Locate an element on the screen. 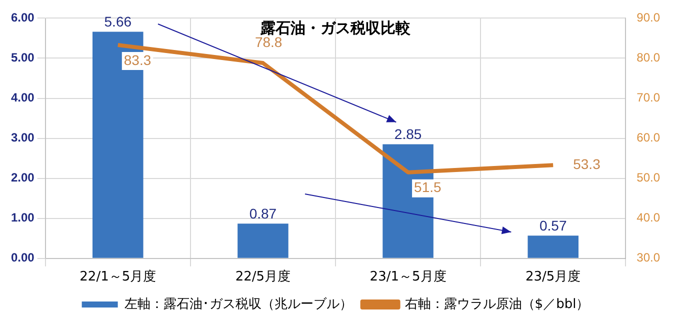 The width and height of the screenshot is (675, 329). y2-tick-label: 70.0 is located at coordinates (648, 97).